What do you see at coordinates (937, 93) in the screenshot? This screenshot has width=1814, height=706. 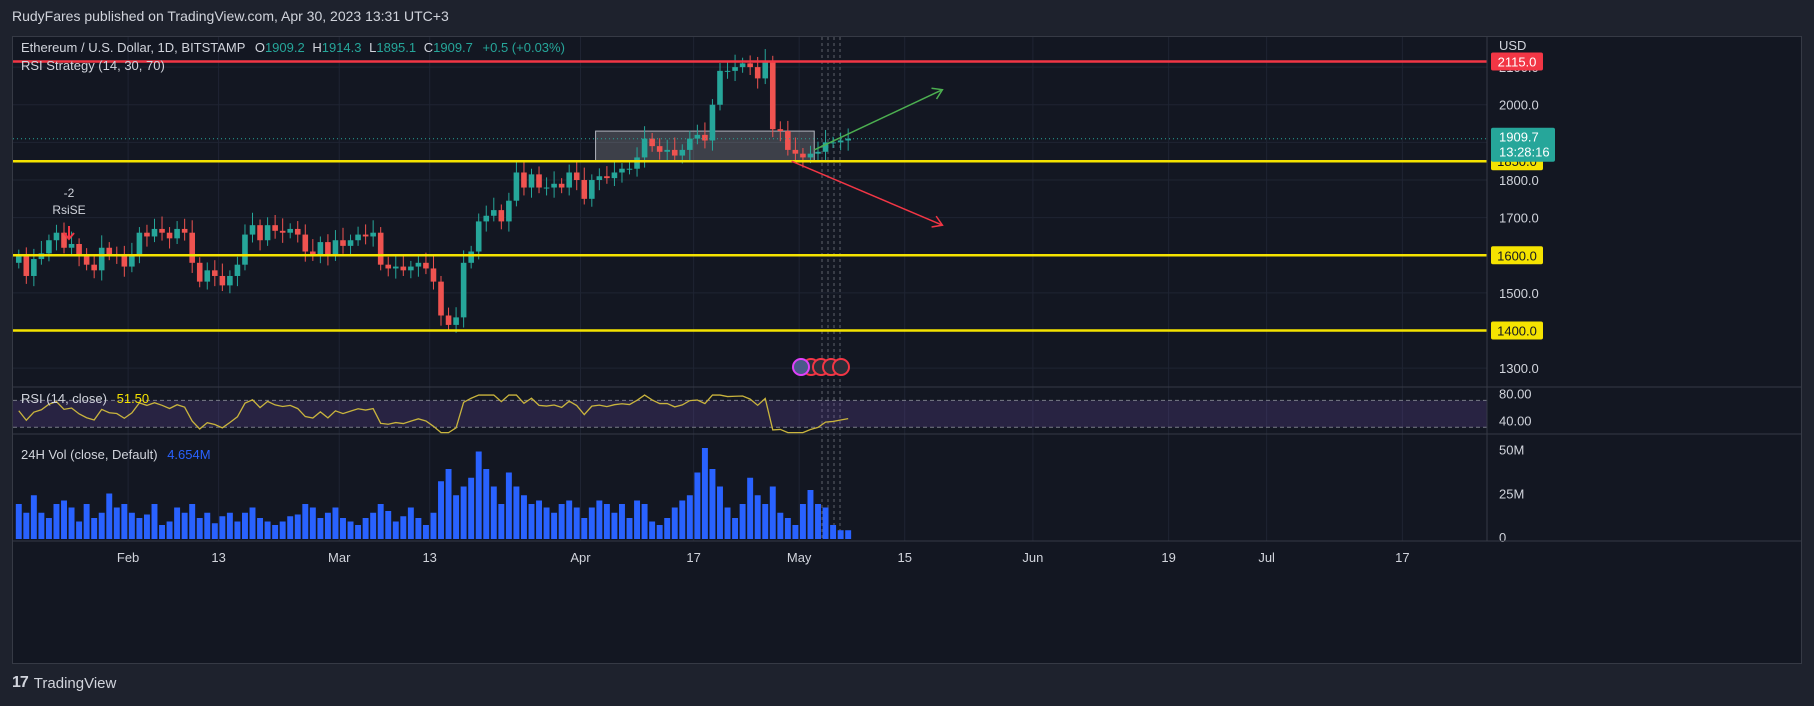 I see `arrow-head-icon` at bounding box center [937, 93].